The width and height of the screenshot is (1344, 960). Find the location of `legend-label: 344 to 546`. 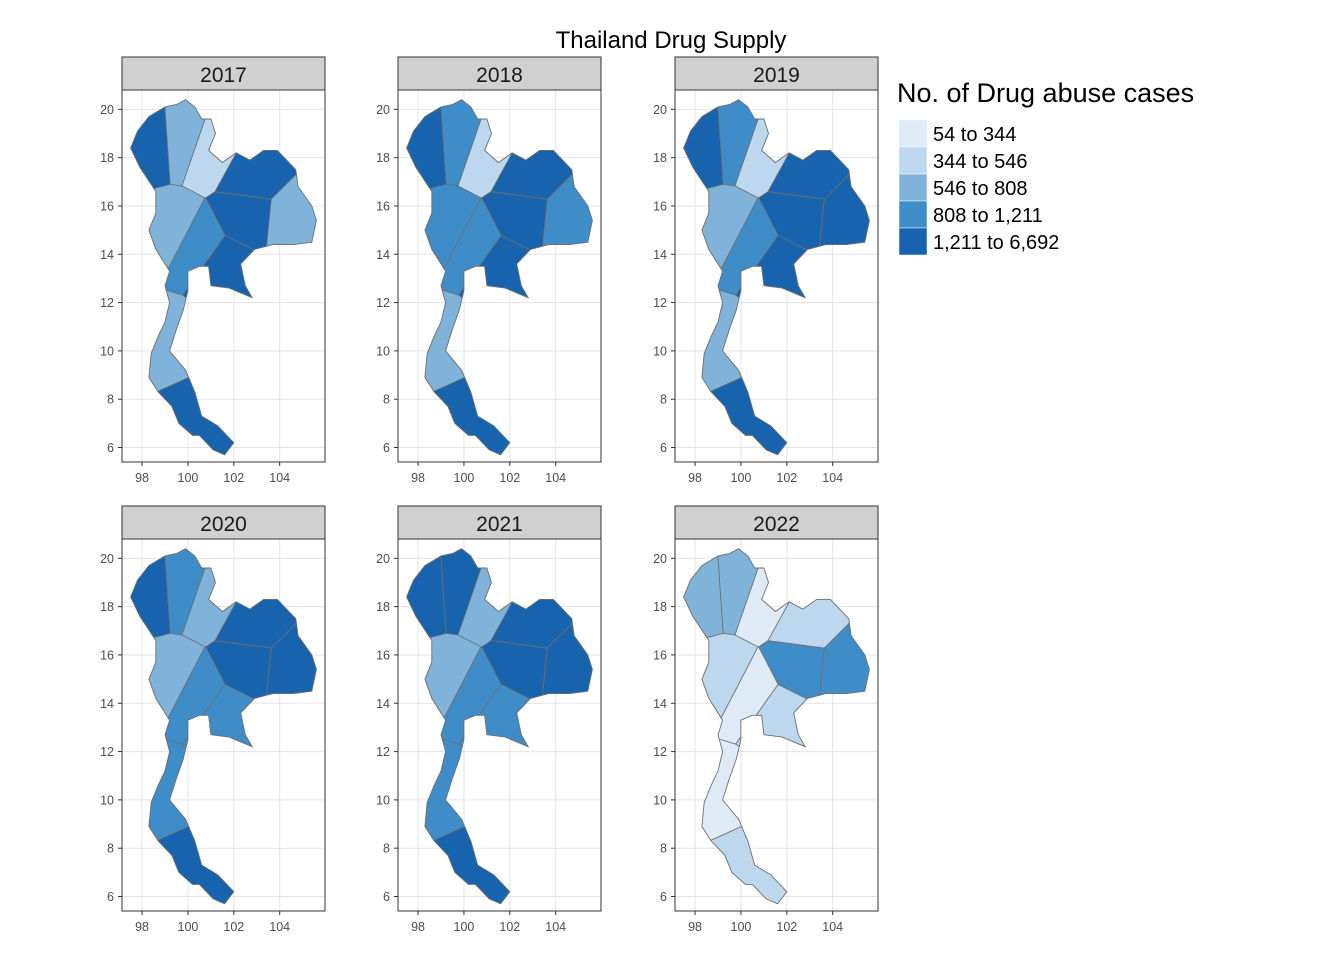

legend-label: 344 to 546 is located at coordinates (980, 162).